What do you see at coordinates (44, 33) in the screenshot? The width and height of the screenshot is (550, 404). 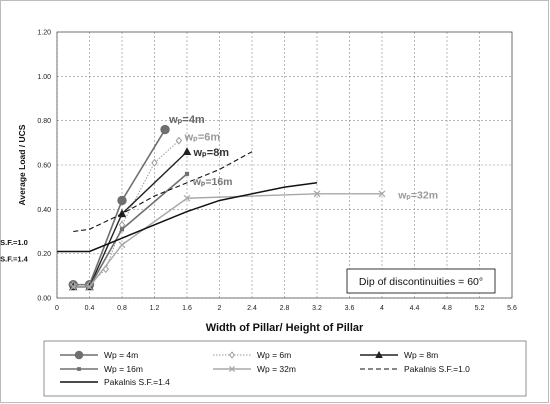 I see `y-tick-label: 1.20` at bounding box center [44, 33].